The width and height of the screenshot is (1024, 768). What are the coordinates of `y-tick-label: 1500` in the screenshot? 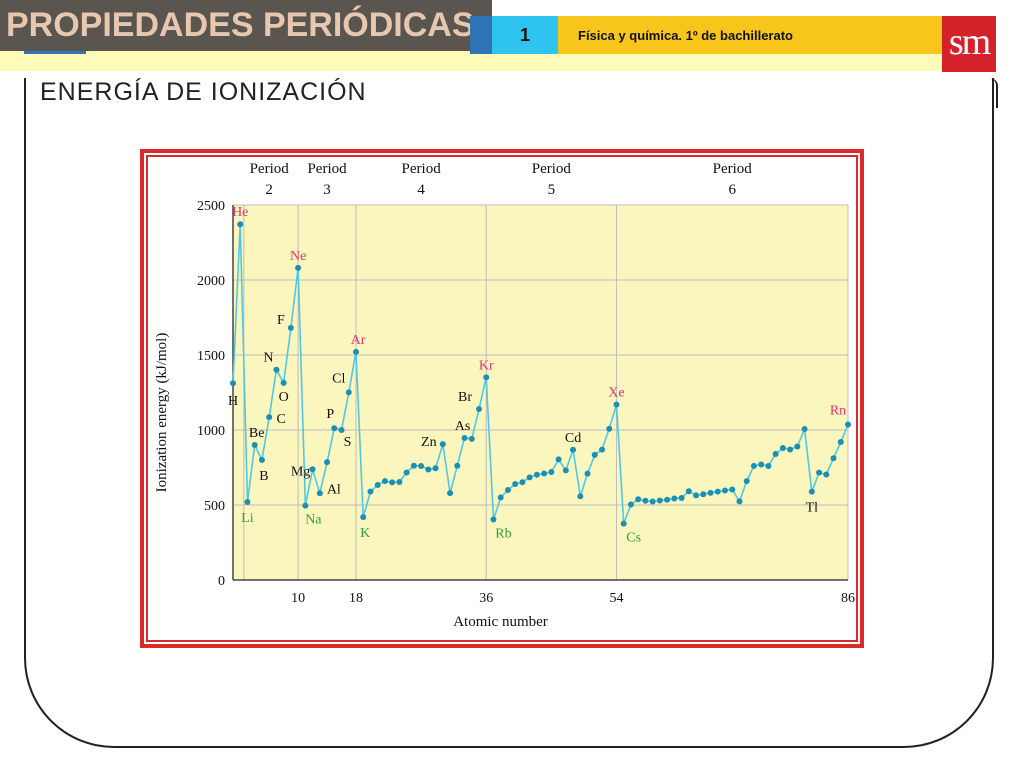 It's located at (211, 356).